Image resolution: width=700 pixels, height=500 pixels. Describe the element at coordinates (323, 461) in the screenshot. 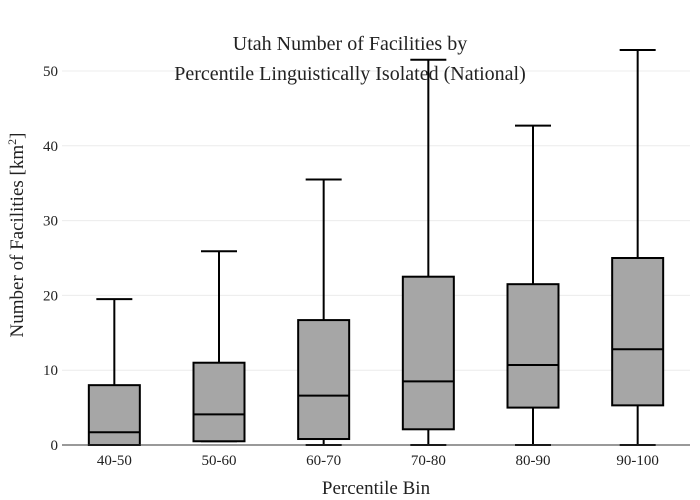

I see `x-tick-label-60-70: 60-70` at that location.